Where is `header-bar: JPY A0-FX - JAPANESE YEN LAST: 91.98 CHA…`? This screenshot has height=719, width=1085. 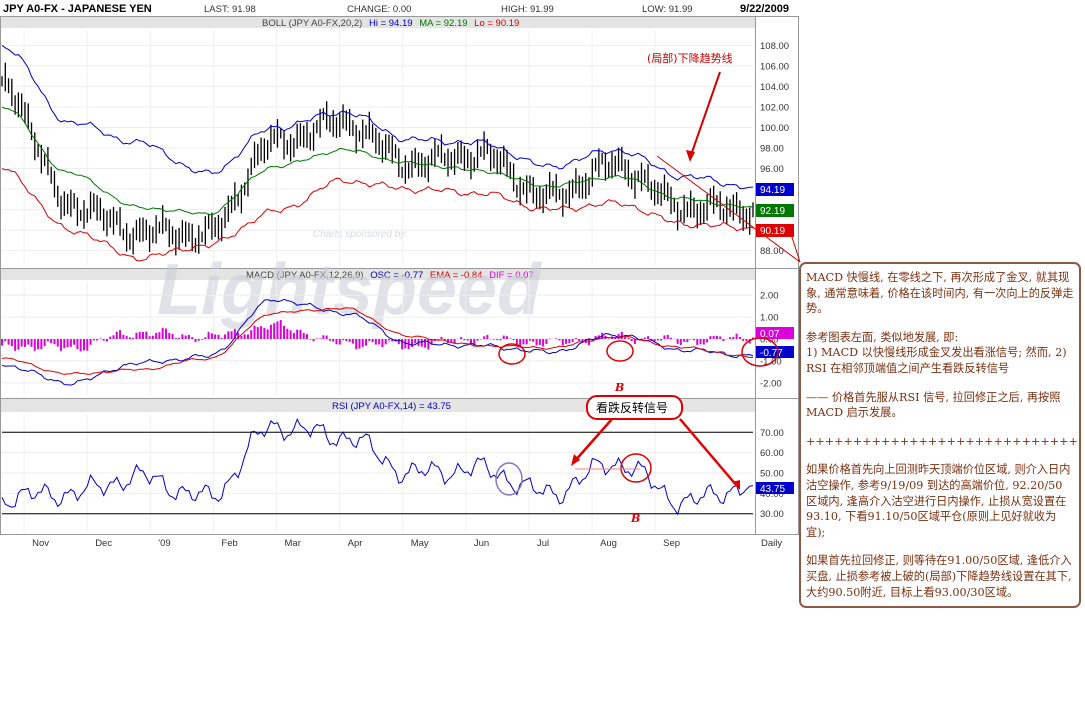
header-bar: JPY A0-FX - JAPANESE YEN LAST: 91.98 CHA… is located at coordinates (396, 9).